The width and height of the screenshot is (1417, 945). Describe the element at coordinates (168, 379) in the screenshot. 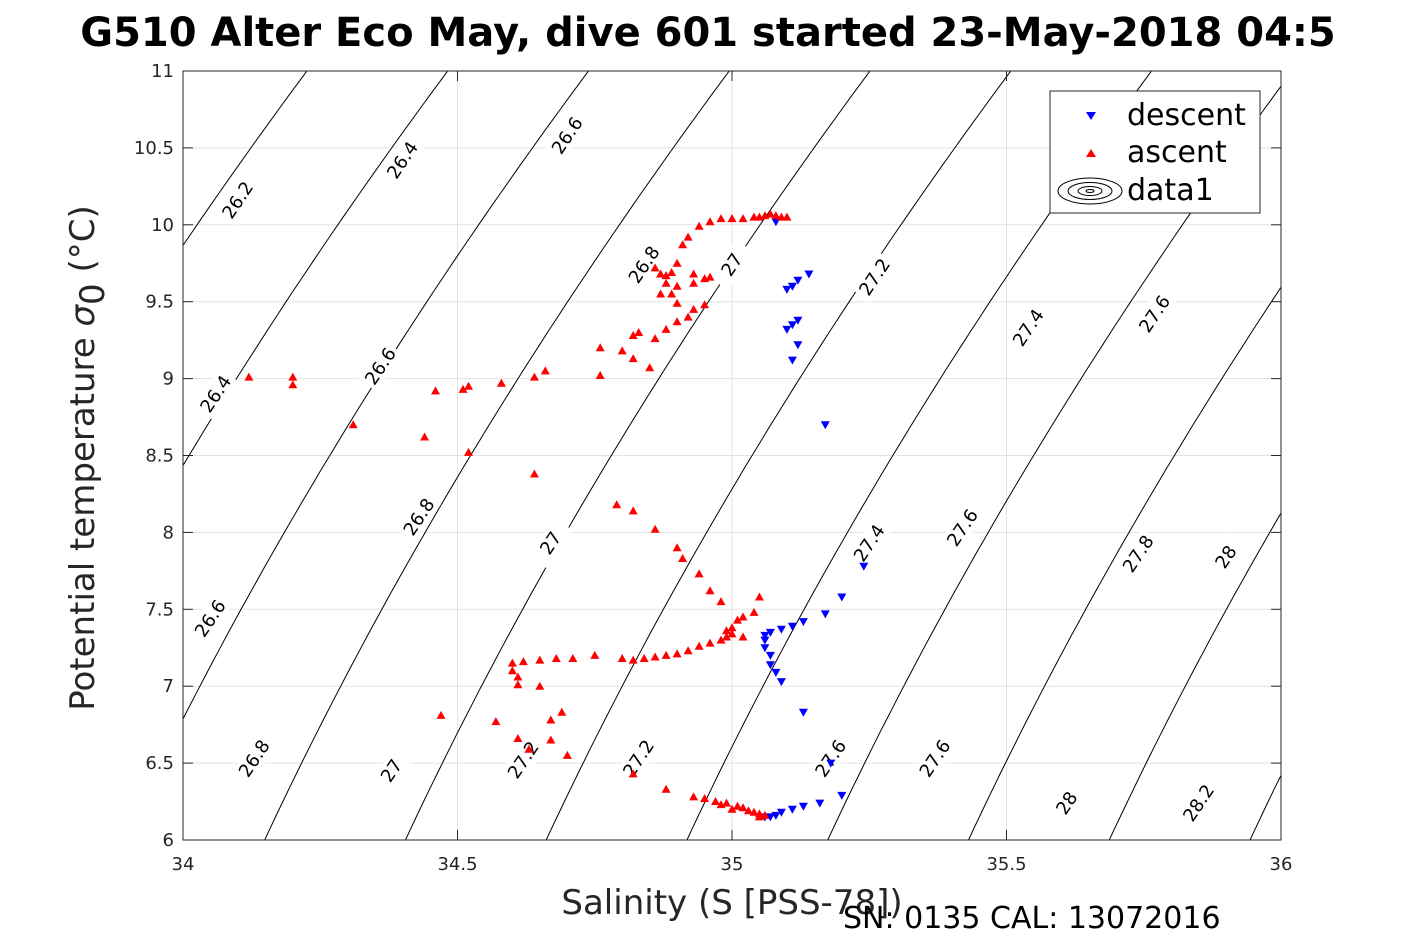

I see `y-tick-label: 9` at that location.